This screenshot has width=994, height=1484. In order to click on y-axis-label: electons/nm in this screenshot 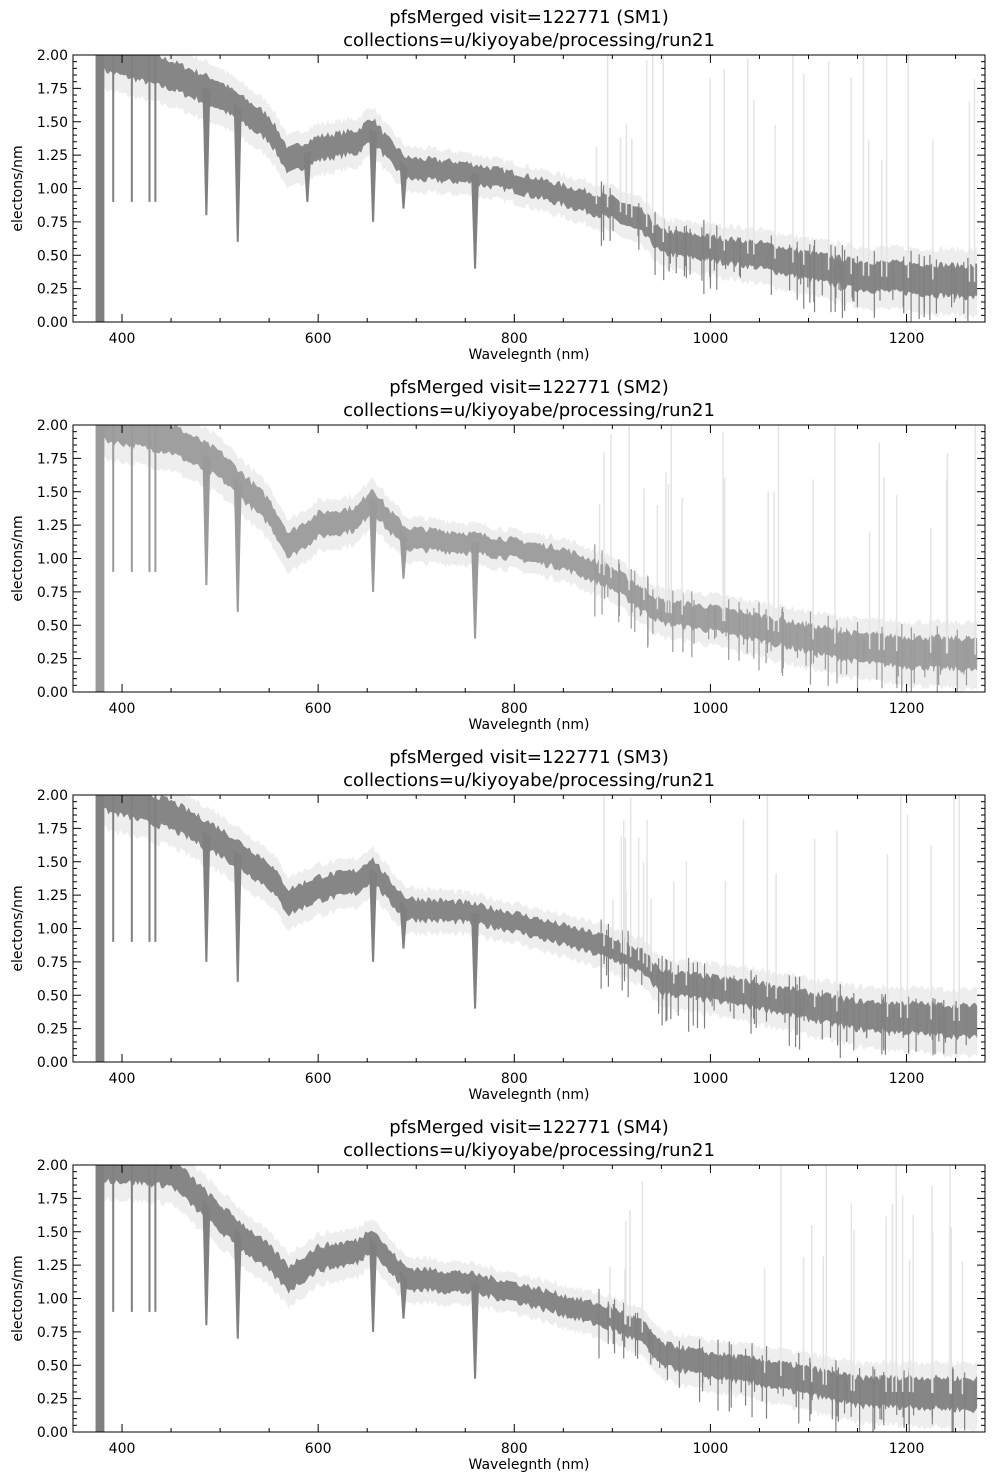, I will do `click(18, 928)`.